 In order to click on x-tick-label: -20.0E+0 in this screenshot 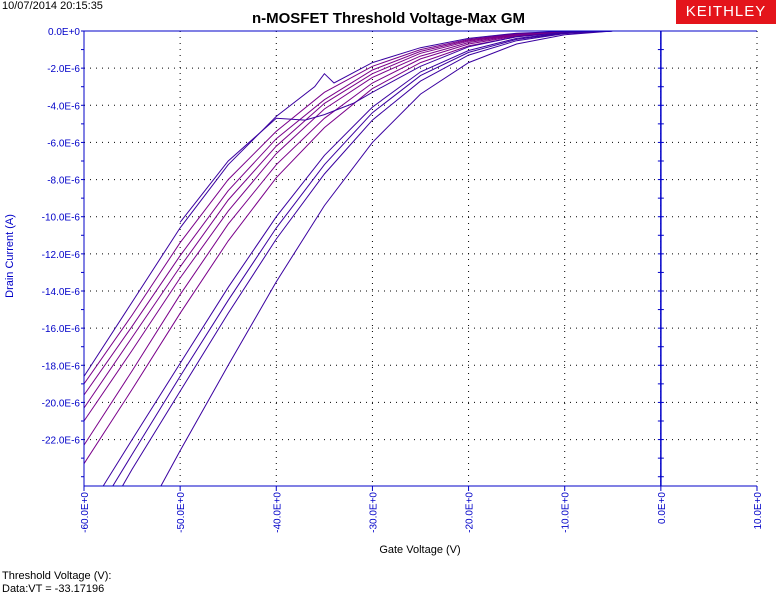, I will do `click(470, 512)`.